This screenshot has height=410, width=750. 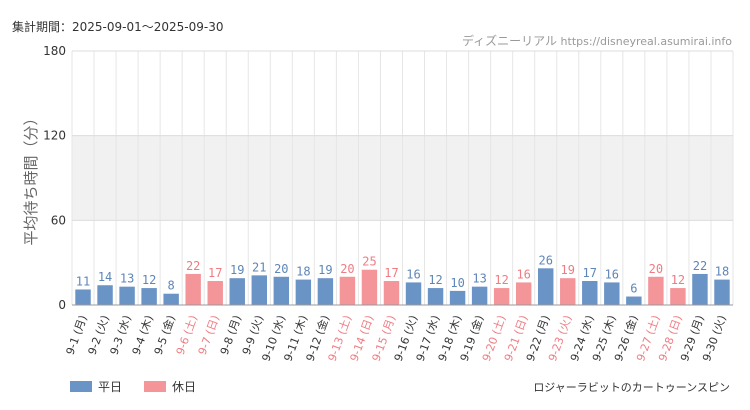 What do you see at coordinates (369, 262) in the screenshot?
I see `bar-value-label: 25` at bounding box center [369, 262].